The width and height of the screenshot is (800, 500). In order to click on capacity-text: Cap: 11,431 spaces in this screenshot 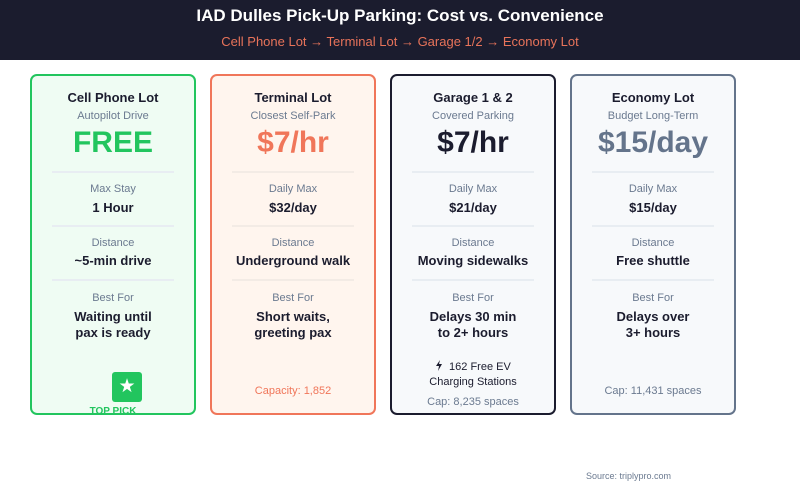, I will do `click(653, 391)`.